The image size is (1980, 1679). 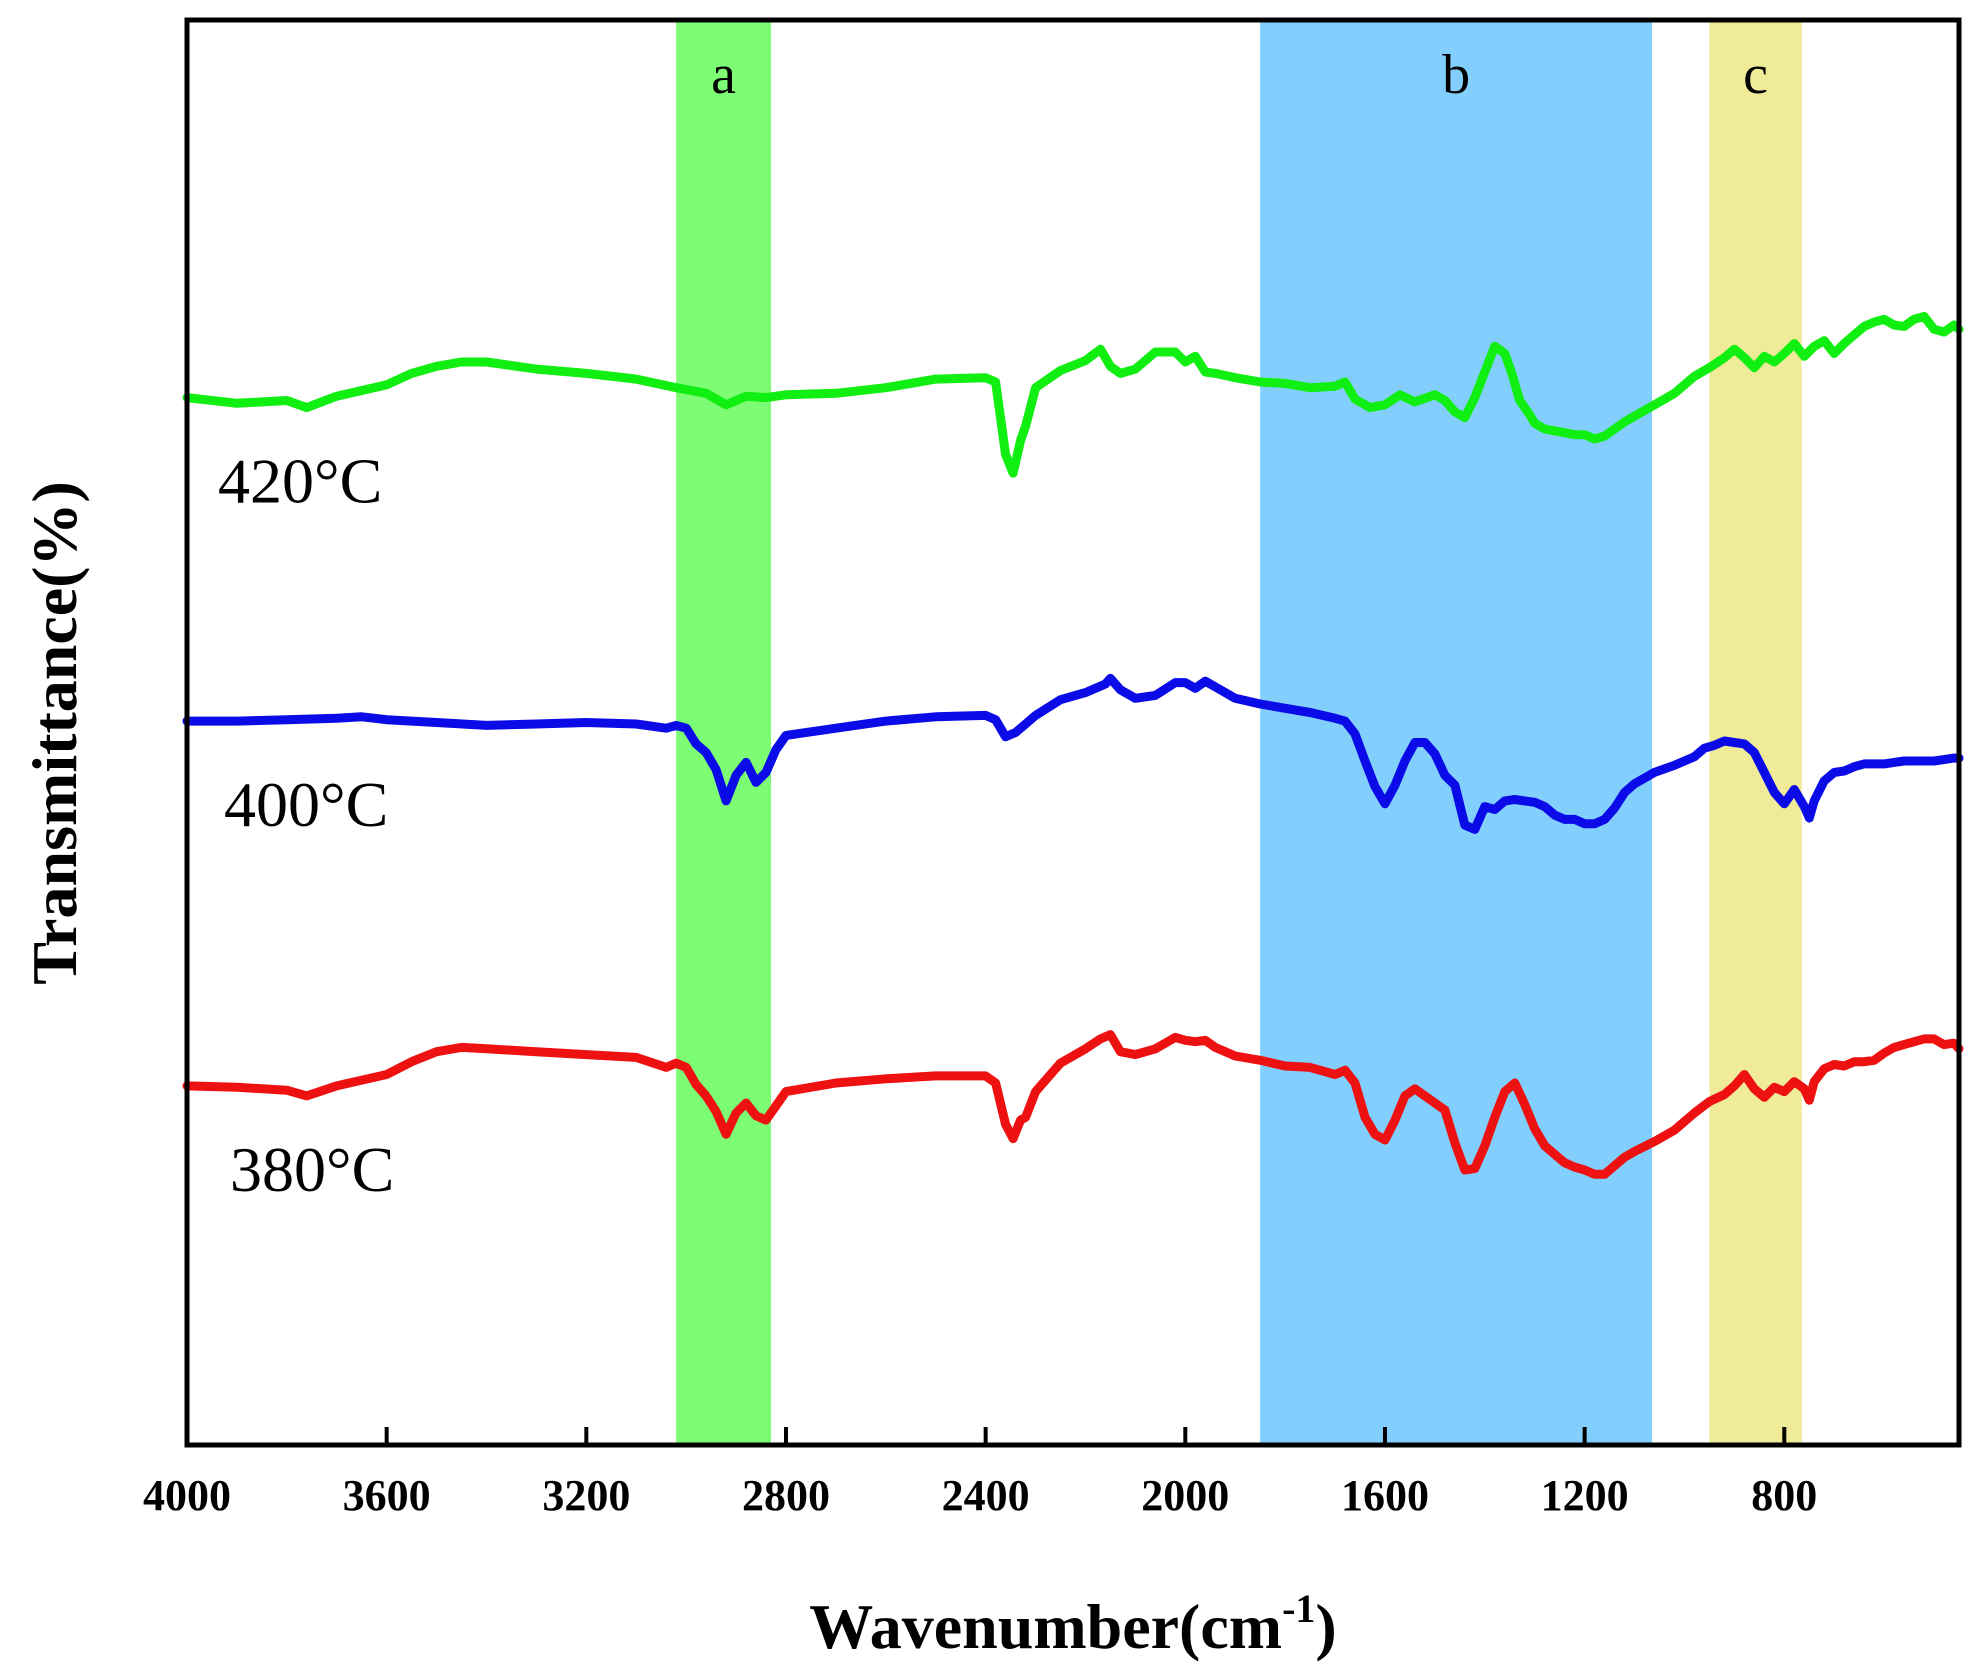 I want to click on band-label-c: c, so click(x=1755, y=75).